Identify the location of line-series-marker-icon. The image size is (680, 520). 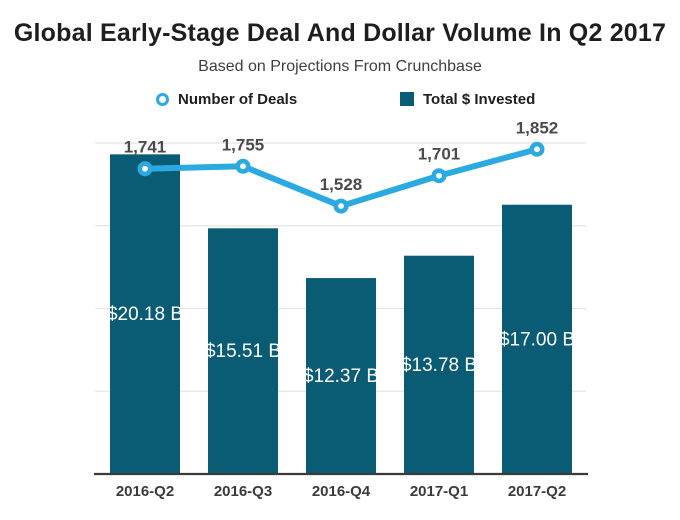
(162, 99).